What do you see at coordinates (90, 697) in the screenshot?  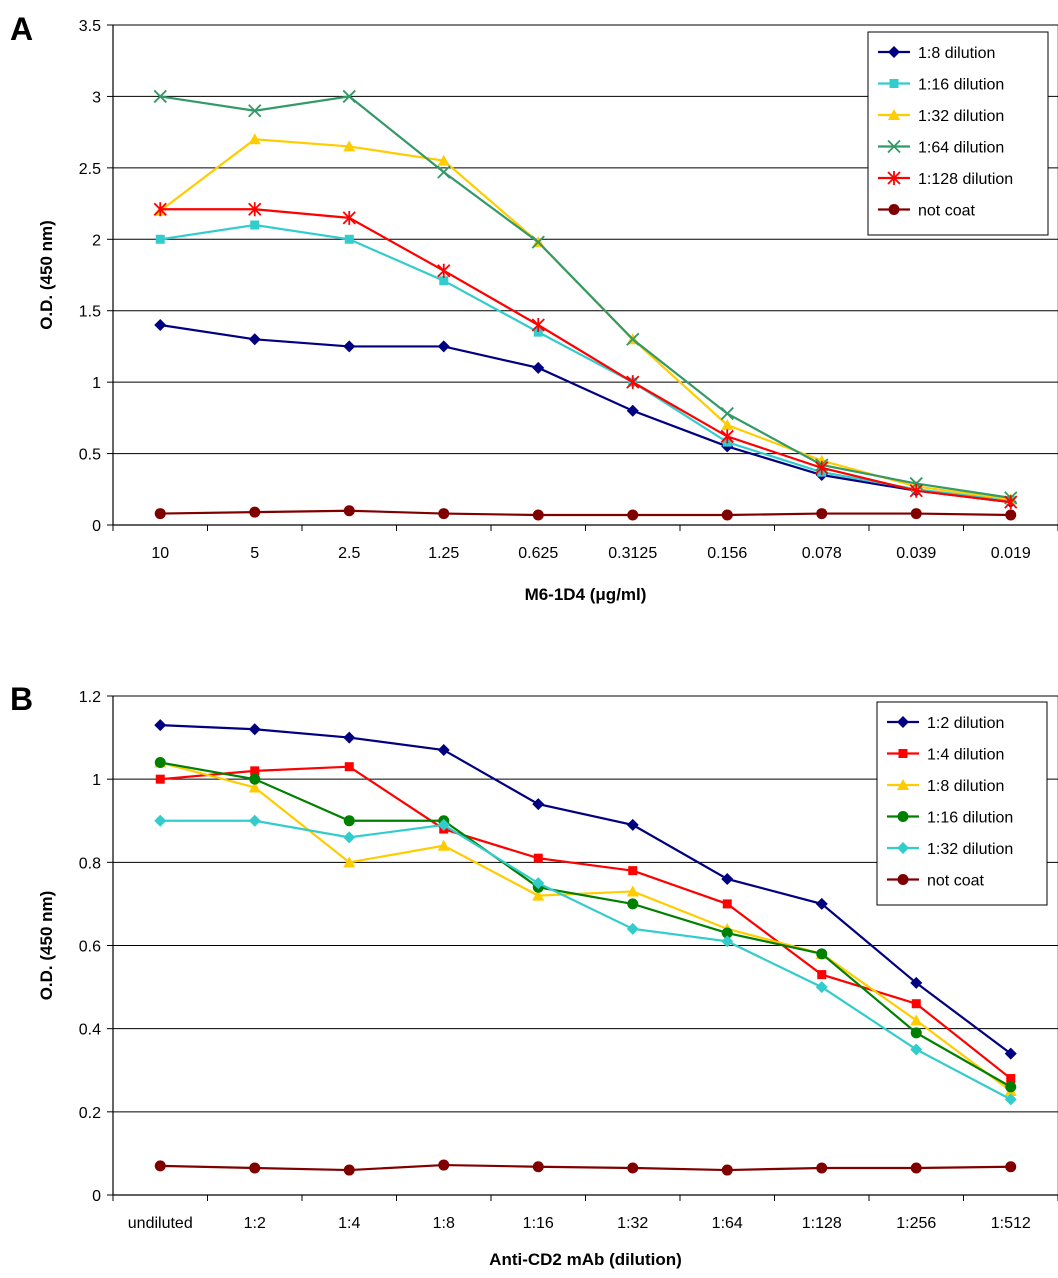 I see `y-tick-label: 1.2` at bounding box center [90, 697].